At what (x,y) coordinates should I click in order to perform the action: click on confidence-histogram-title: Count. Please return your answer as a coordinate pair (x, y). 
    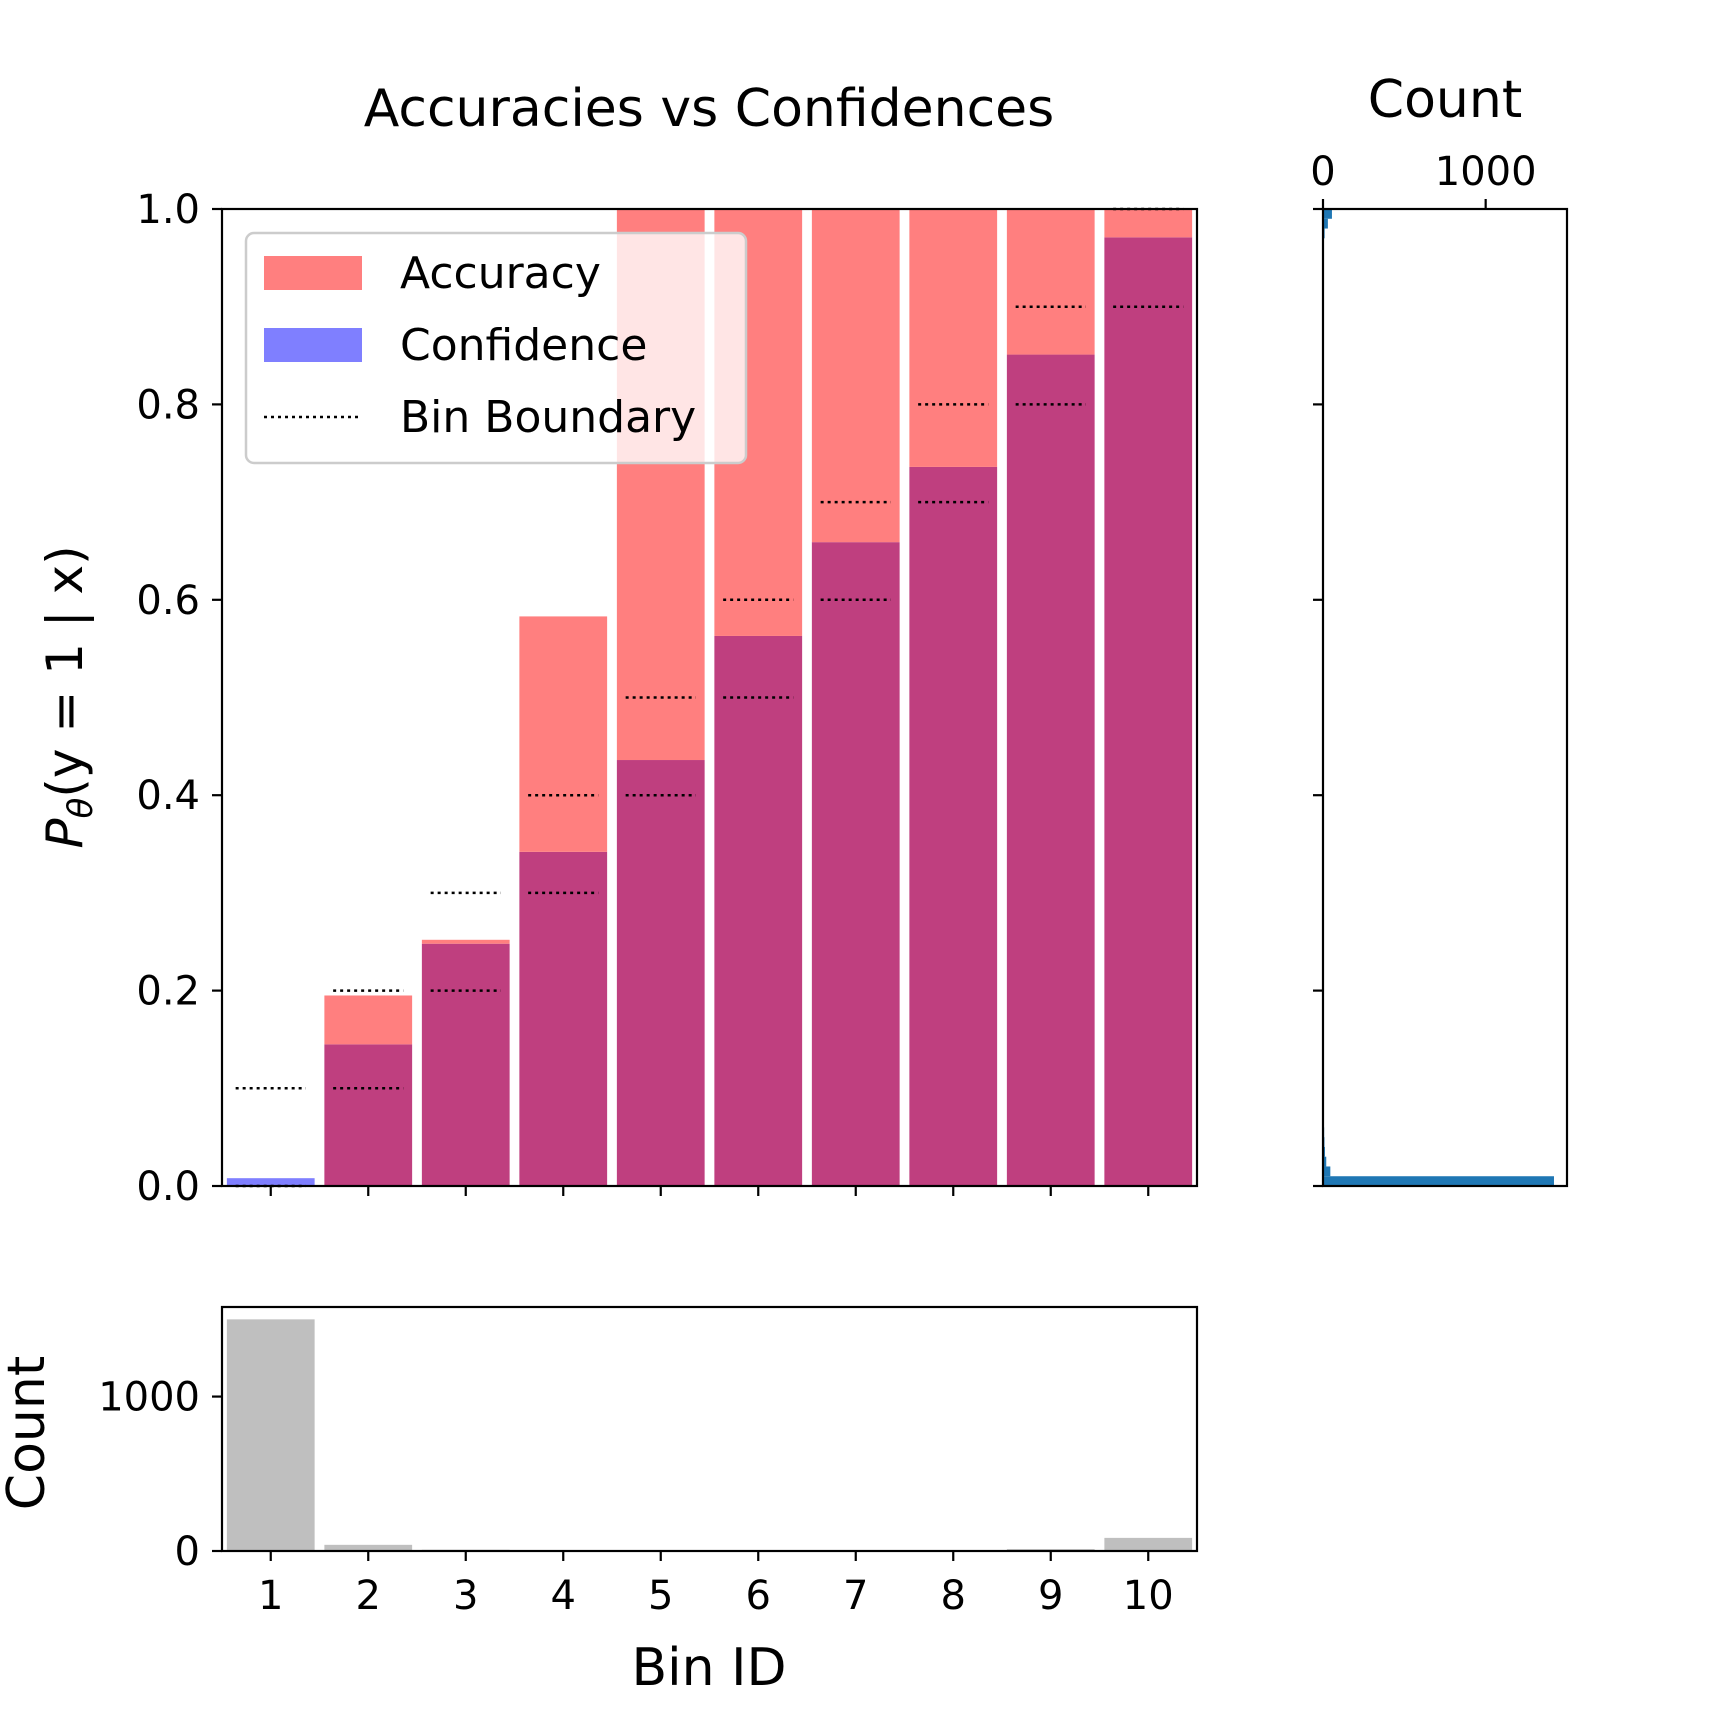
    Looking at the image, I should click on (1445, 100).